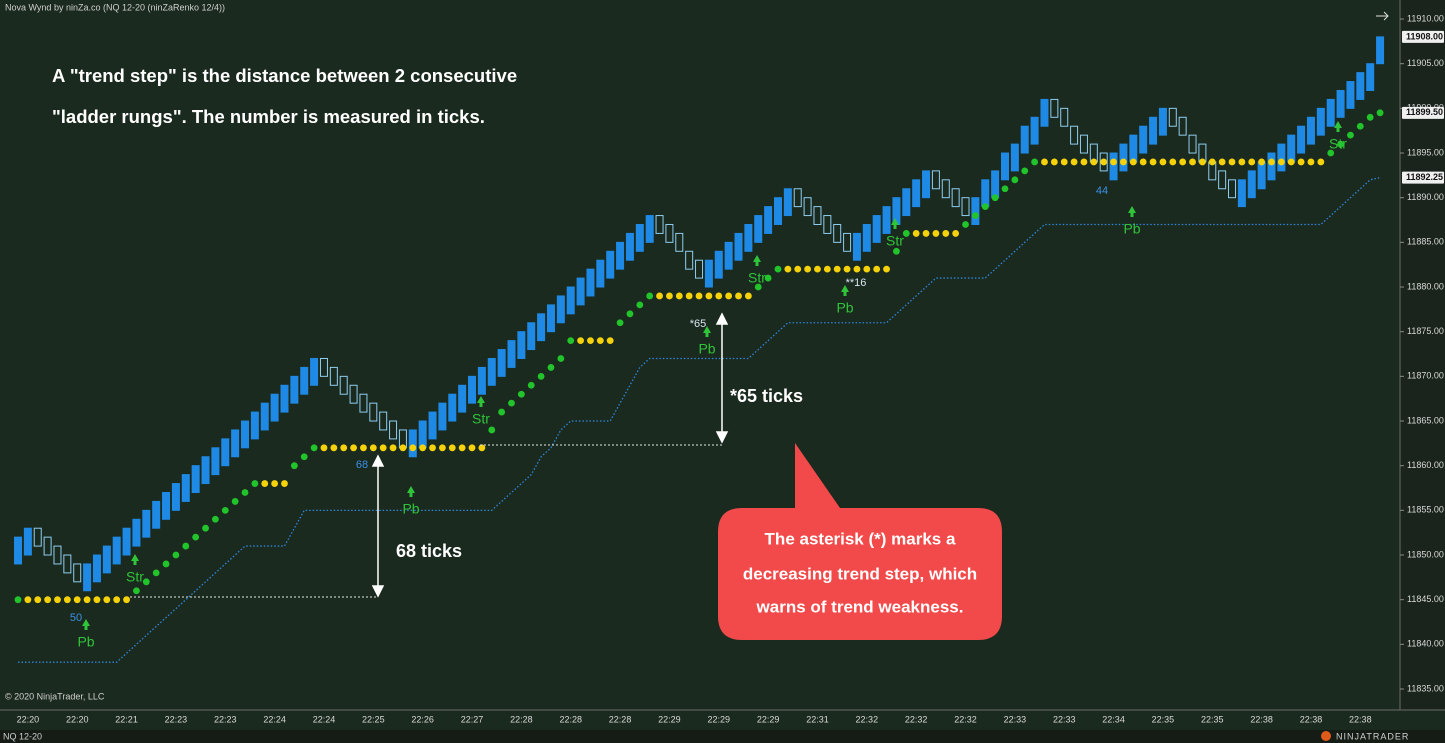 The image size is (1445, 743). What do you see at coordinates (1113, 719) in the screenshot?
I see `x-tick-label: 22:34` at bounding box center [1113, 719].